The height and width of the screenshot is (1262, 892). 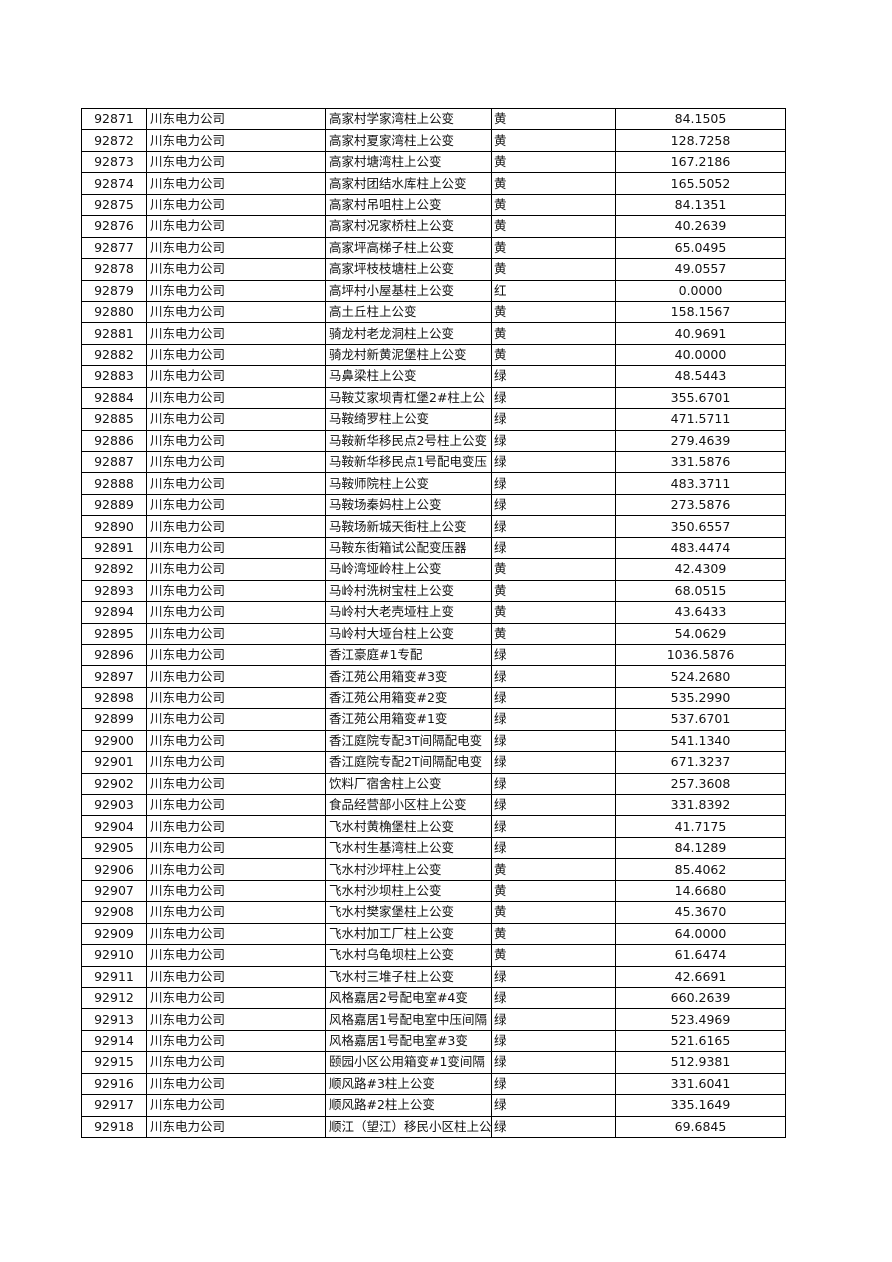 I want to click on transformer-name-cell: 高家坪枝枝塘柱上公变, so click(x=408, y=269).